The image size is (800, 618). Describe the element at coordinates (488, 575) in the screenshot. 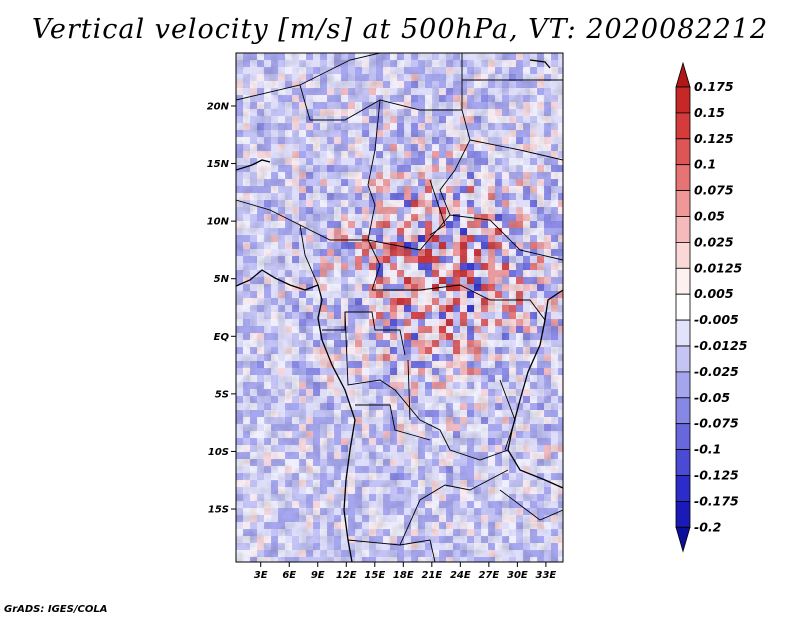

I see `lon-tick-label: 27E` at that location.